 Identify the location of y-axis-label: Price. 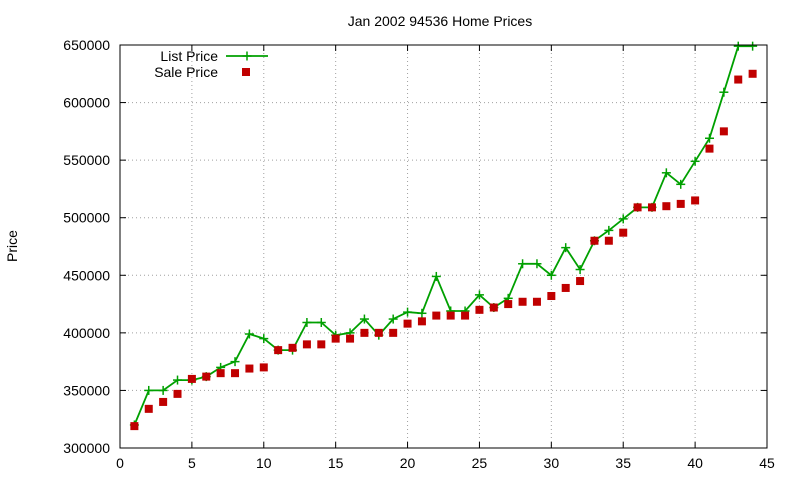
(12, 246).